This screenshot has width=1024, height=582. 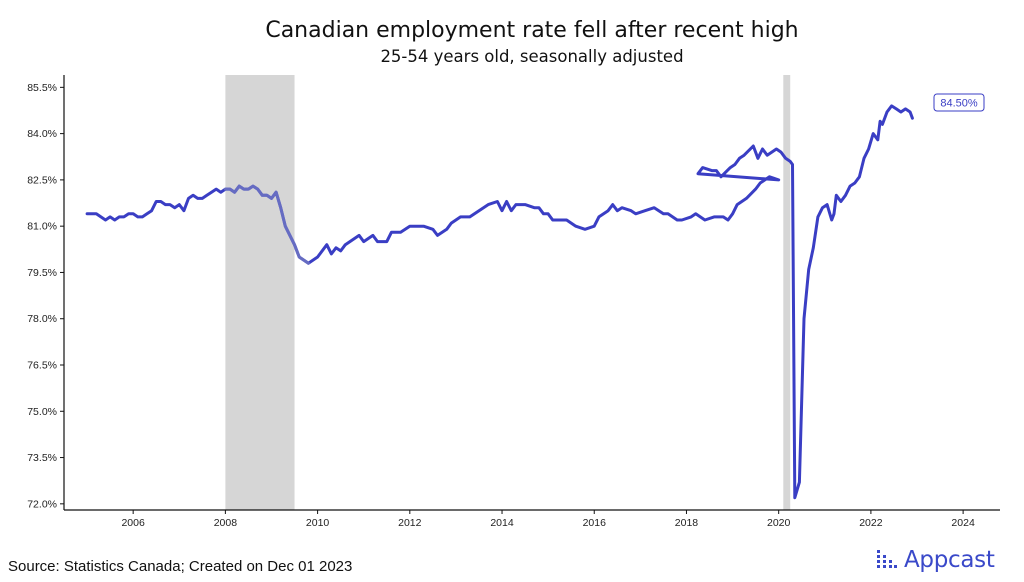 What do you see at coordinates (532, 56) in the screenshot?
I see `chart-subtitle: 25-54 years old, seasonally adjusted` at bounding box center [532, 56].